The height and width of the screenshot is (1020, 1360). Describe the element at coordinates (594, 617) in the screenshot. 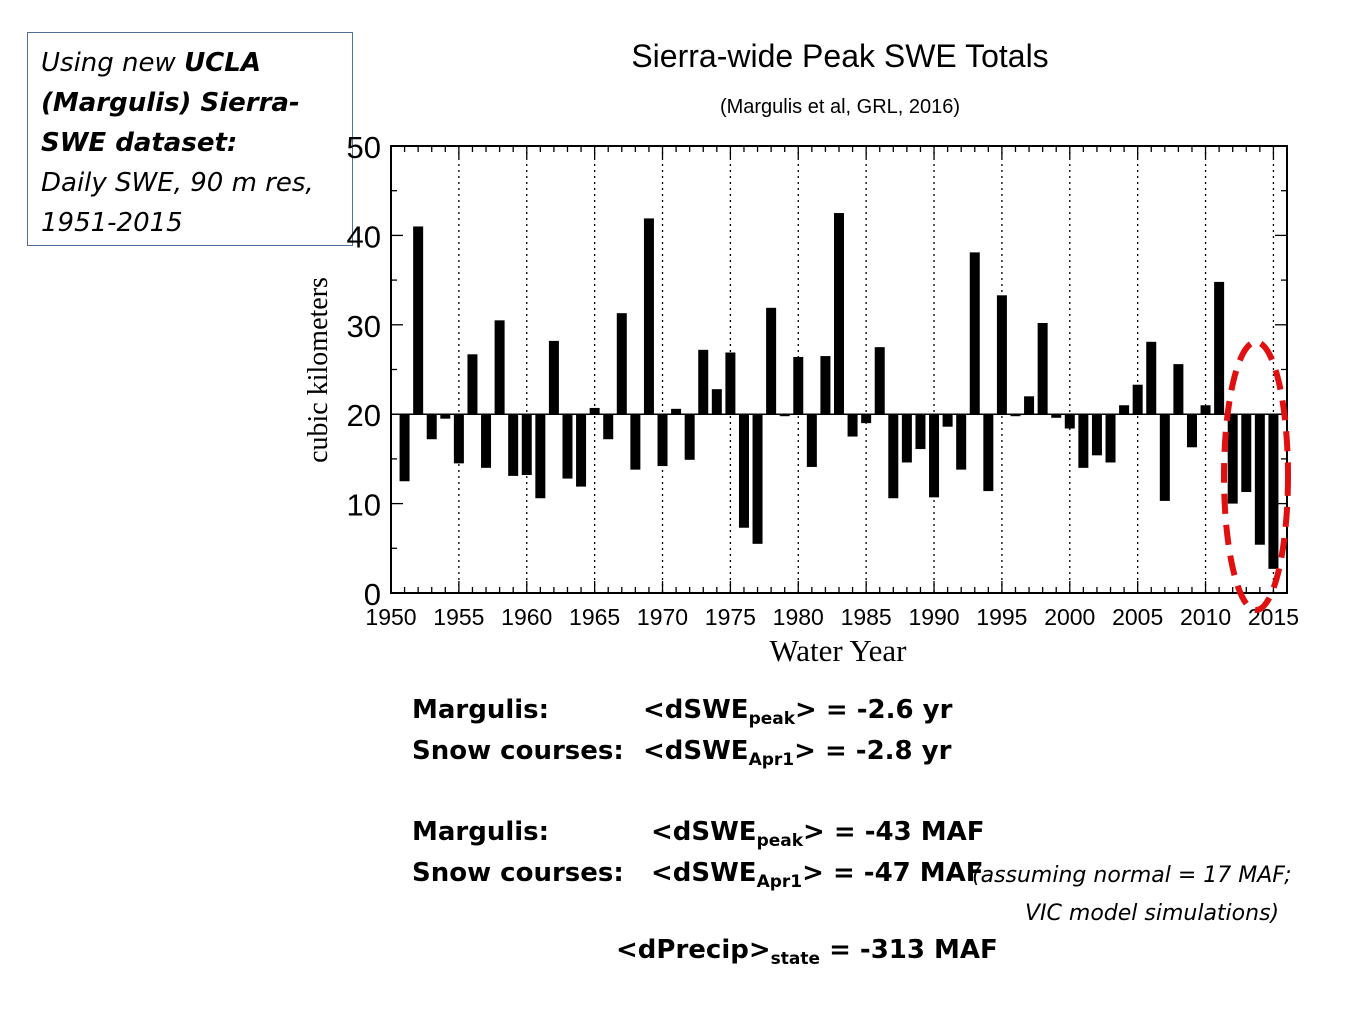

I see `x-tick-label-1965: 1965` at that location.